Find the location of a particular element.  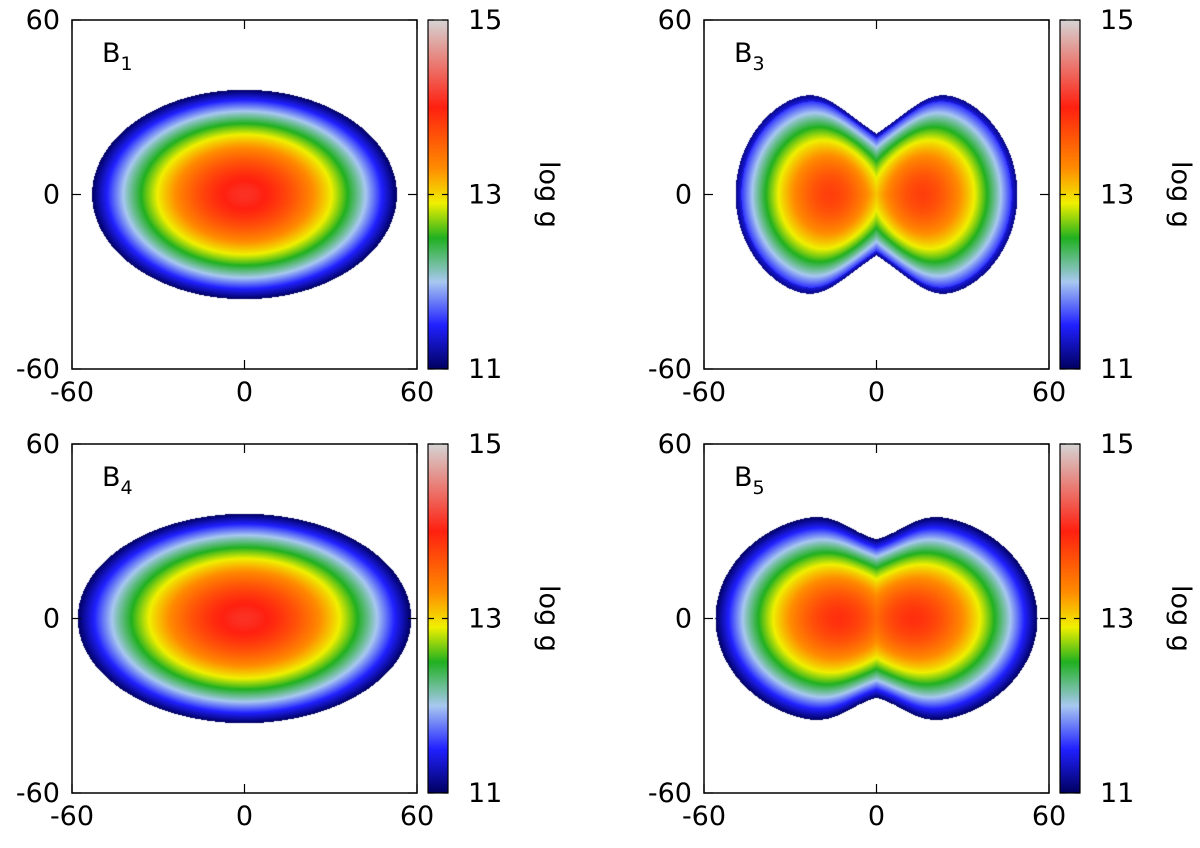

panel-label: B1 is located at coordinates (117, 56).